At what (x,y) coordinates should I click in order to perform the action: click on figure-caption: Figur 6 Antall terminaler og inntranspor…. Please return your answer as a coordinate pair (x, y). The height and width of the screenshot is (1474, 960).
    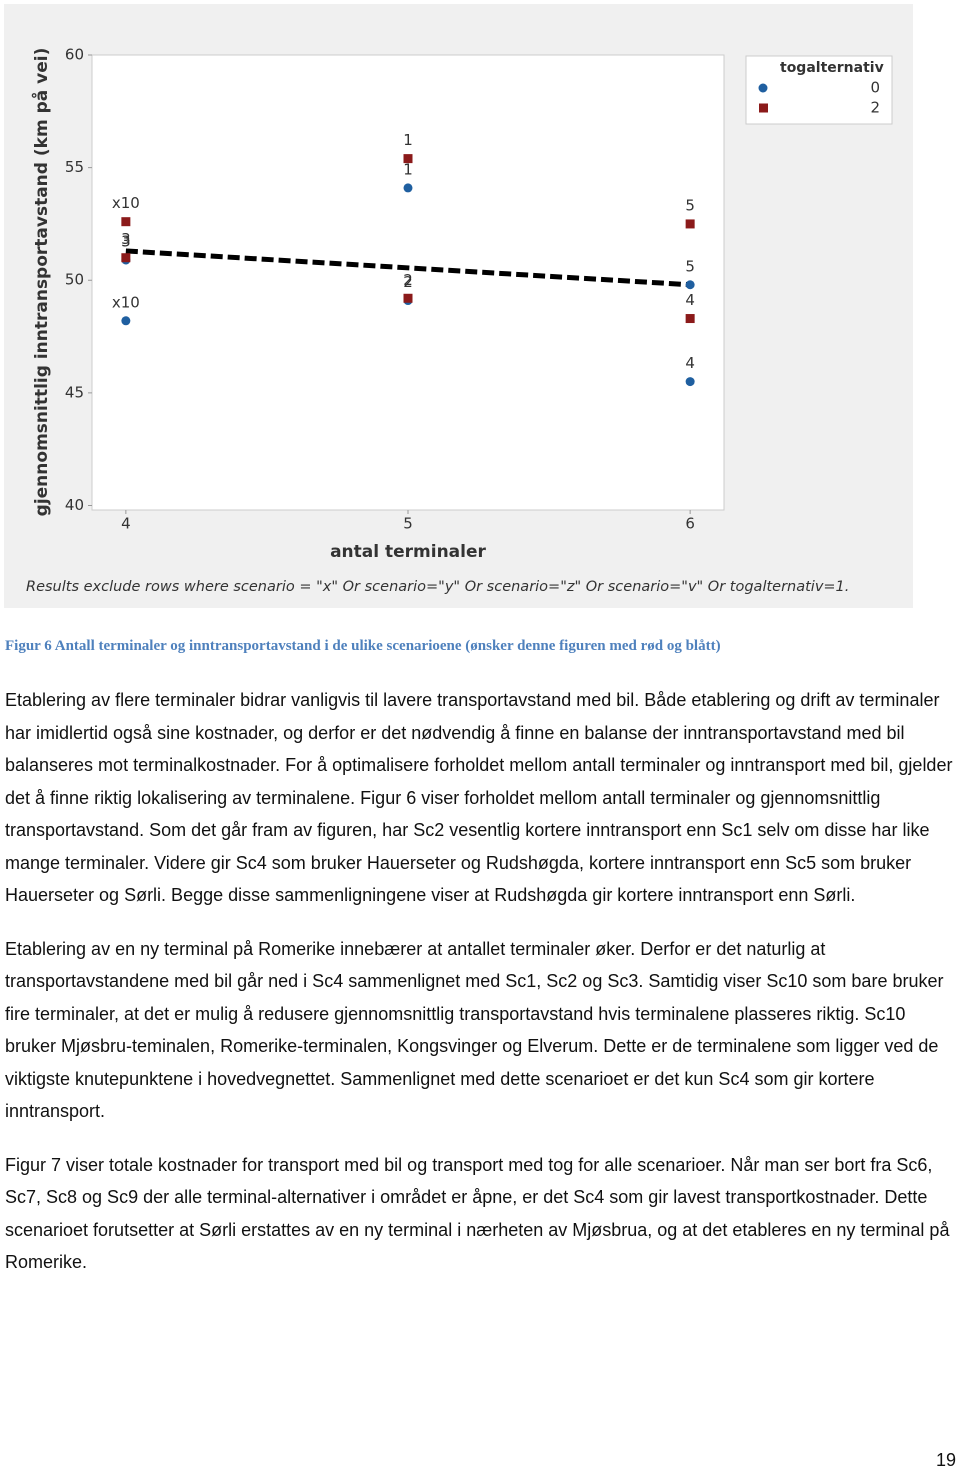
    Looking at the image, I should click on (363, 646).